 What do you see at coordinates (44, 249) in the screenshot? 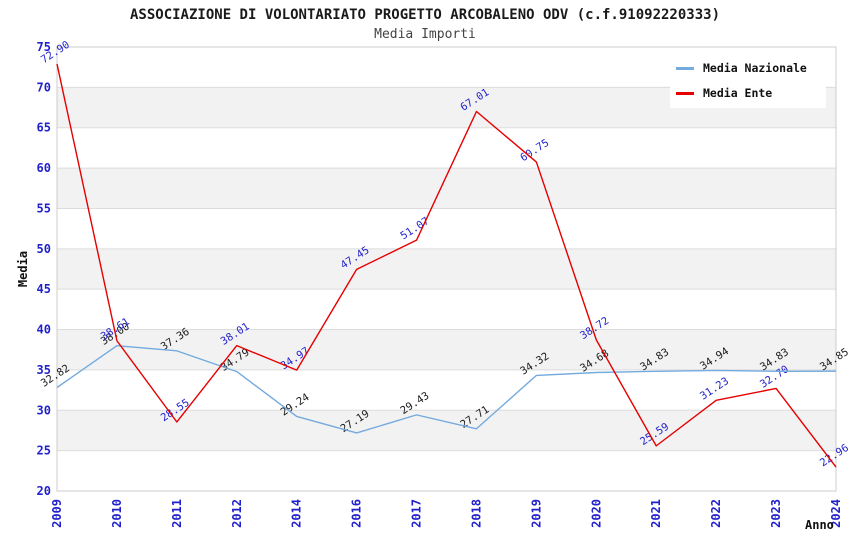
I see `y-tick-label: 50` at bounding box center [44, 249].